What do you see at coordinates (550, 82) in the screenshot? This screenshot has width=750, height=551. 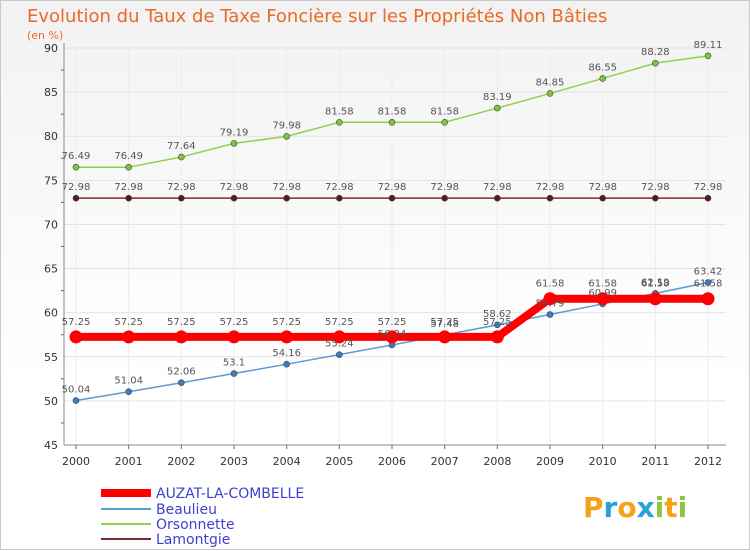 I see `data-label: 84.85` at bounding box center [550, 82].